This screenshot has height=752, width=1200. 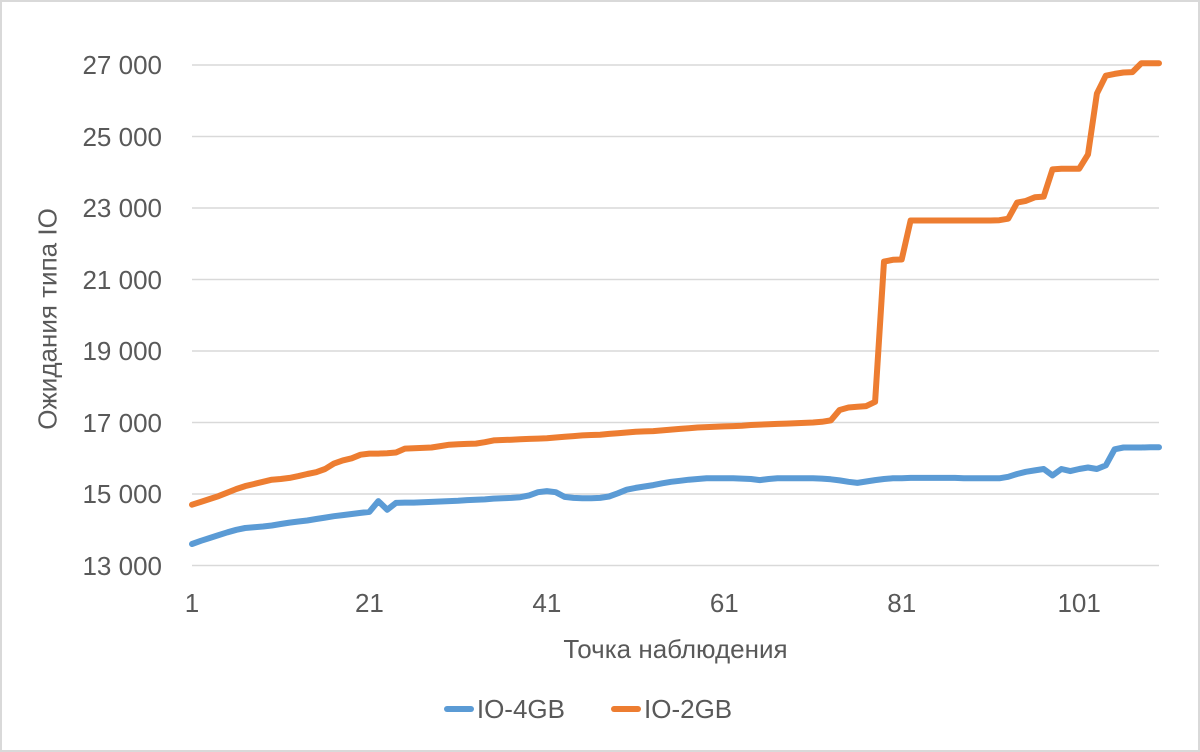 What do you see at coordinates (626, 709) in the screenshot?
I see `legend-swatch-io-2gb-icon` at bounding box center [626, 709].